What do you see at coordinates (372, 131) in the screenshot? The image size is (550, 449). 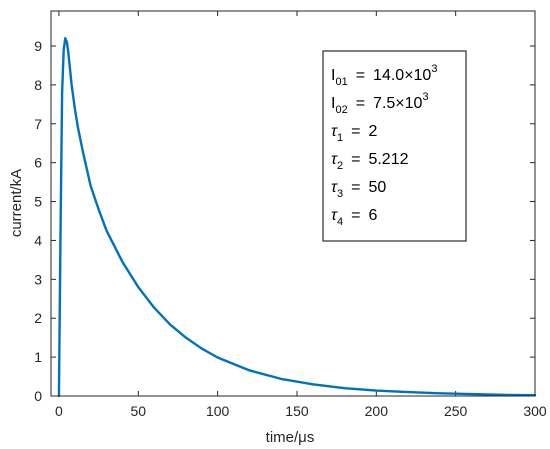 I see `annotation-value: 2` at bounding box center [372, 131].